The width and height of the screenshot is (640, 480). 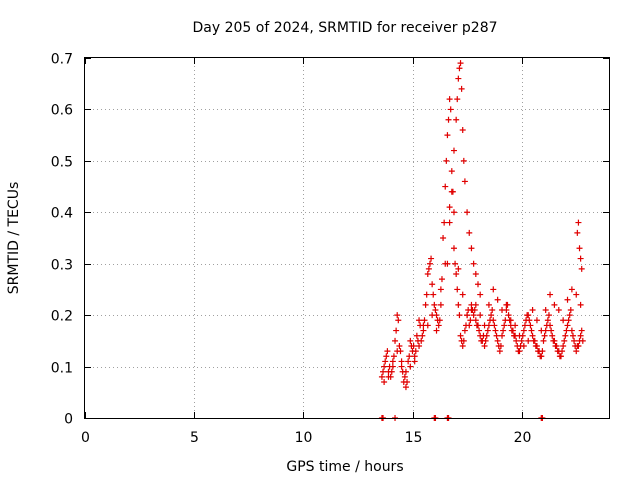 What do you see at coordinates (62, 163) in the screenshot?
I see `y-tick-label: 0.5` at bounding box center [62, 163].